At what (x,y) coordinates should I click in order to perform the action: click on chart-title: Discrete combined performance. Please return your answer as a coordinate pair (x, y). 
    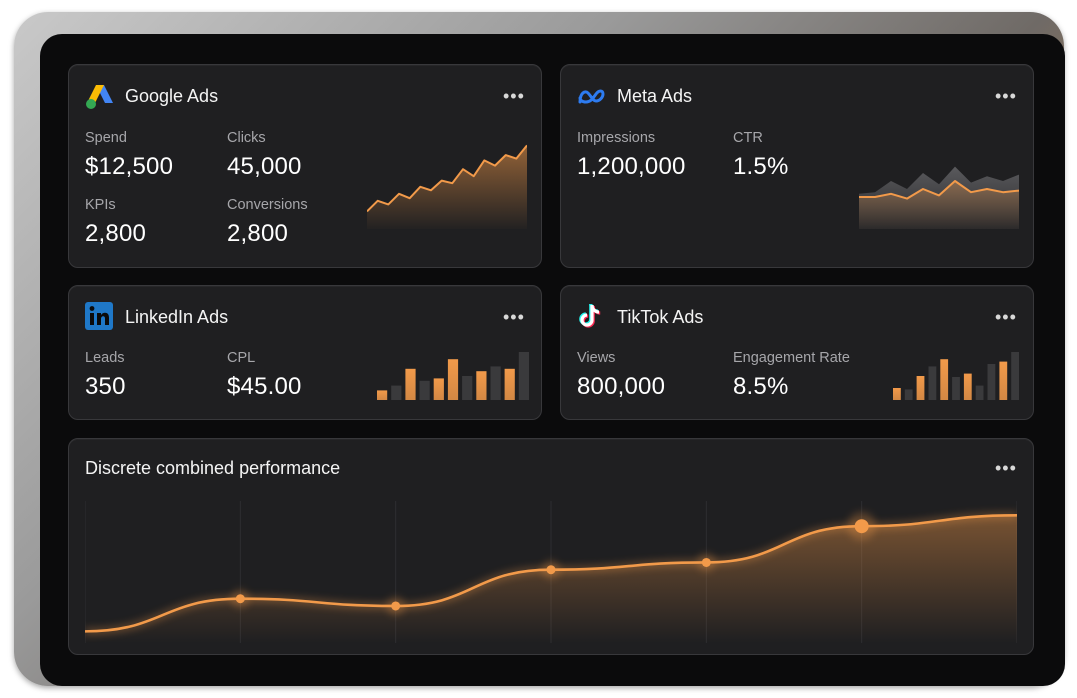
    Looking at the image, I should click on (213, 468).